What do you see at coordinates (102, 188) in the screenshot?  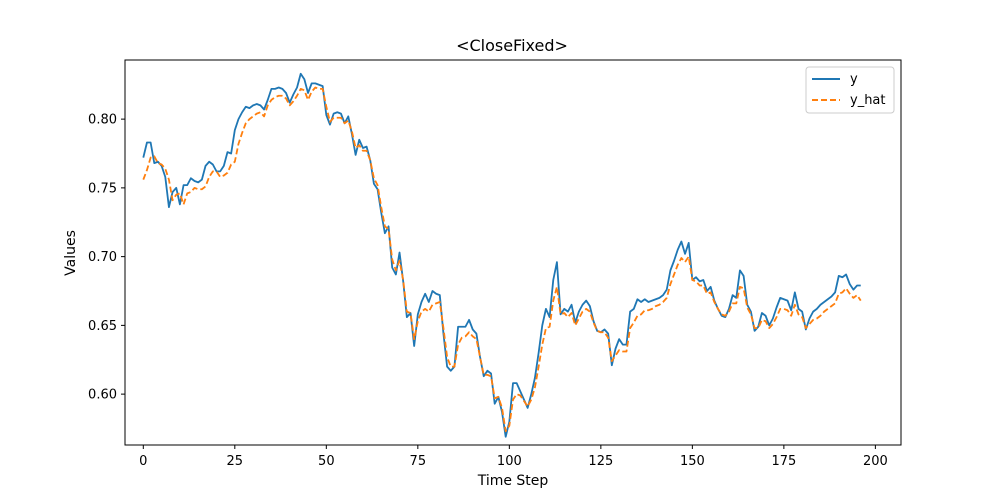 I see `y-tick-label: 0.75` at bounding box center [102, 188].